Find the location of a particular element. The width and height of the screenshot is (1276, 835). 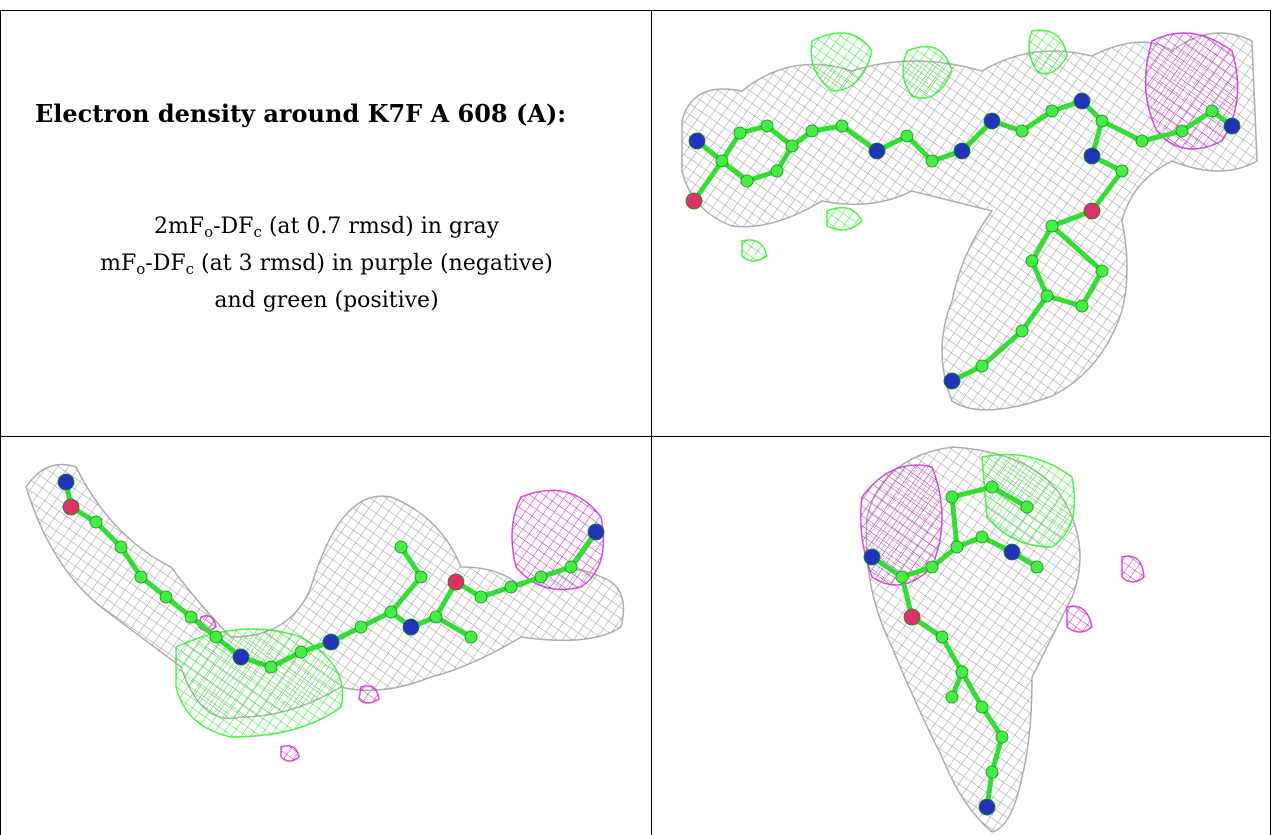

legend-line-2: mFo-DFc (at 3 rmsd) in purple (negative) is located at coordinates (326, 264).